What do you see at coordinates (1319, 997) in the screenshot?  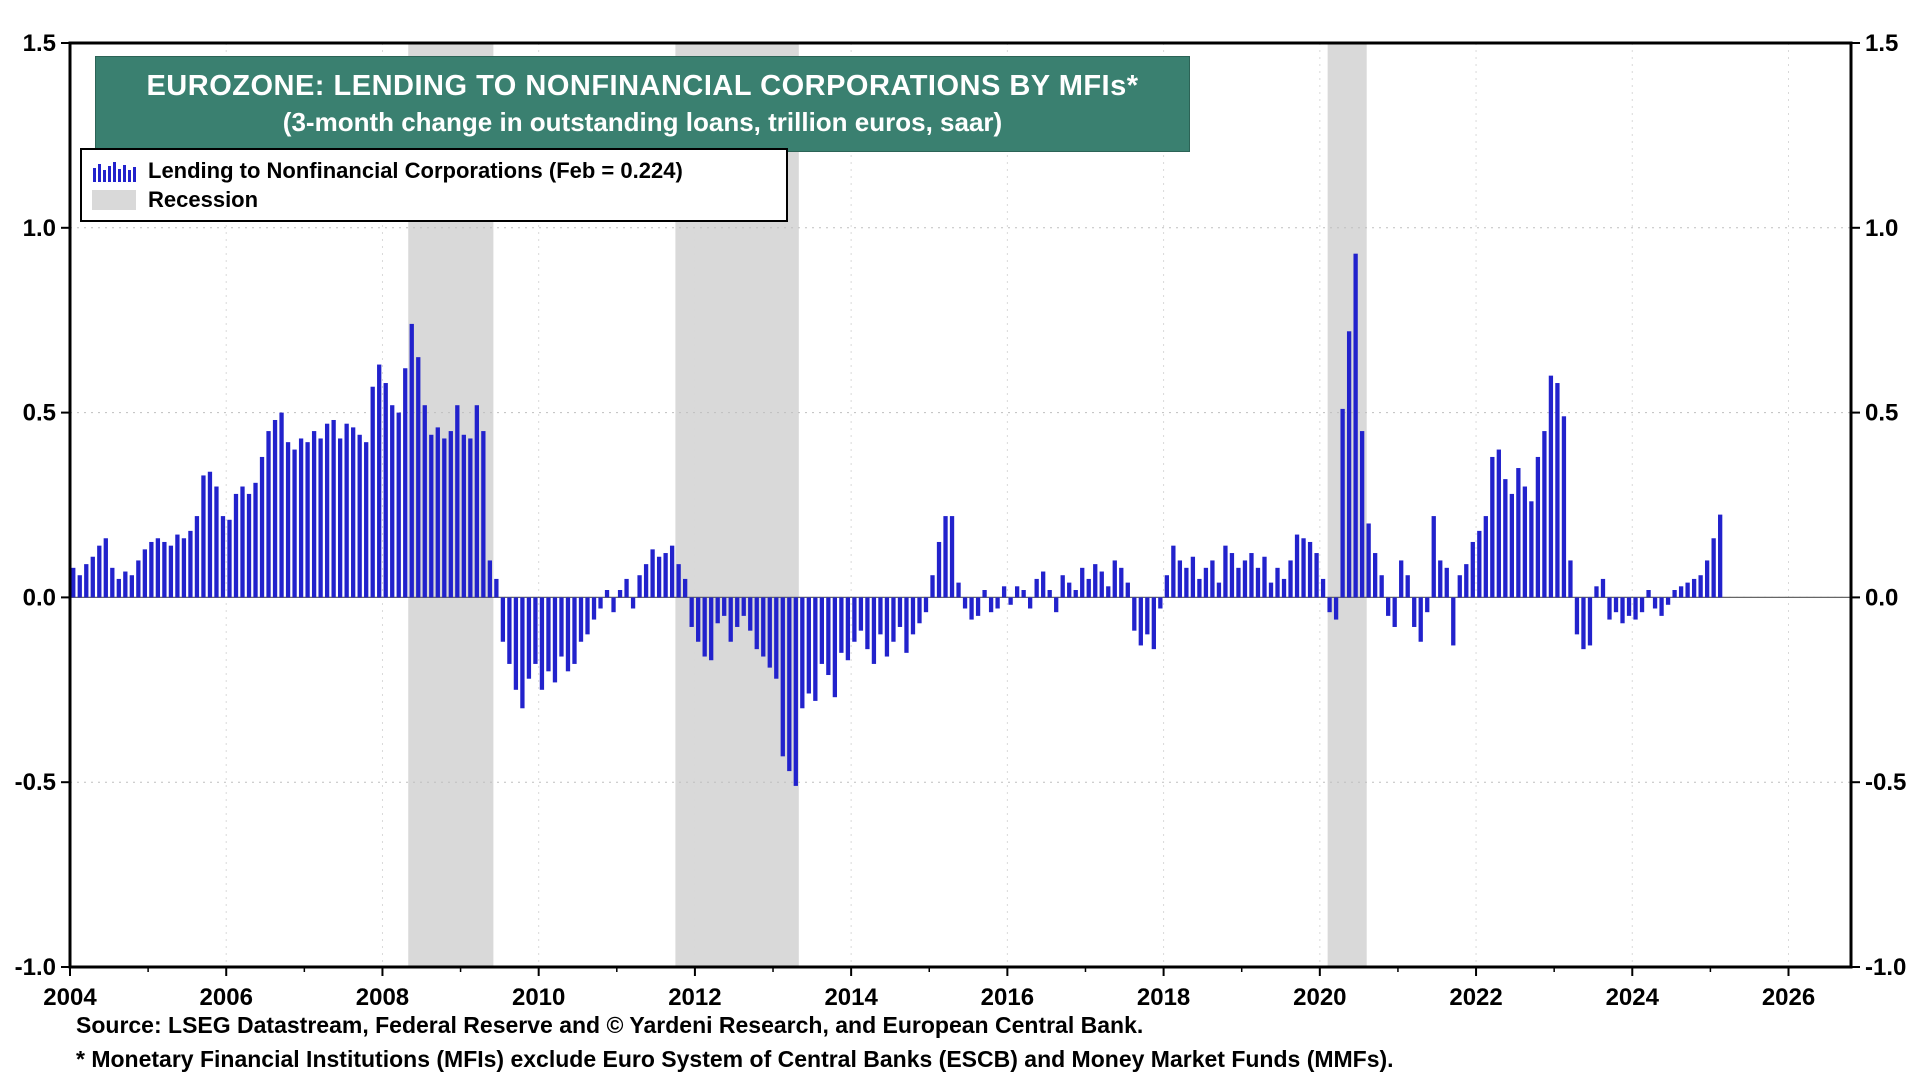 I see `x-axis-label: 2020` at bounding box center [1319, 997].